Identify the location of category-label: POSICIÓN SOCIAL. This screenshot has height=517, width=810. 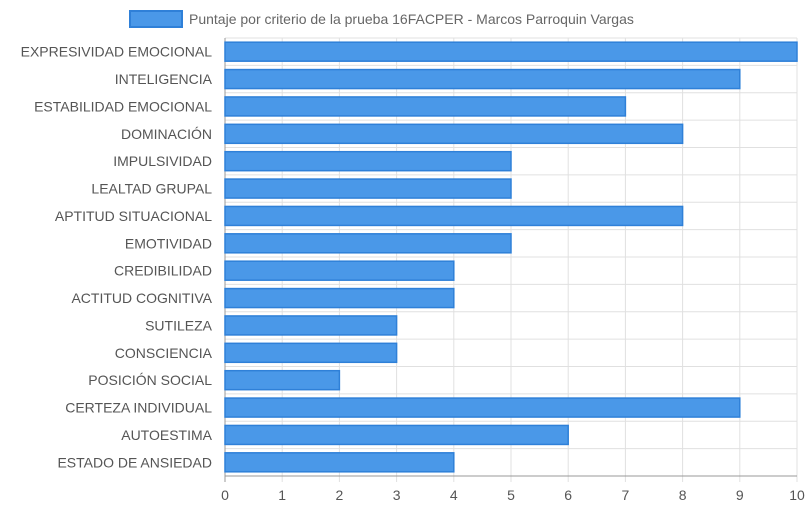
(150, 380).